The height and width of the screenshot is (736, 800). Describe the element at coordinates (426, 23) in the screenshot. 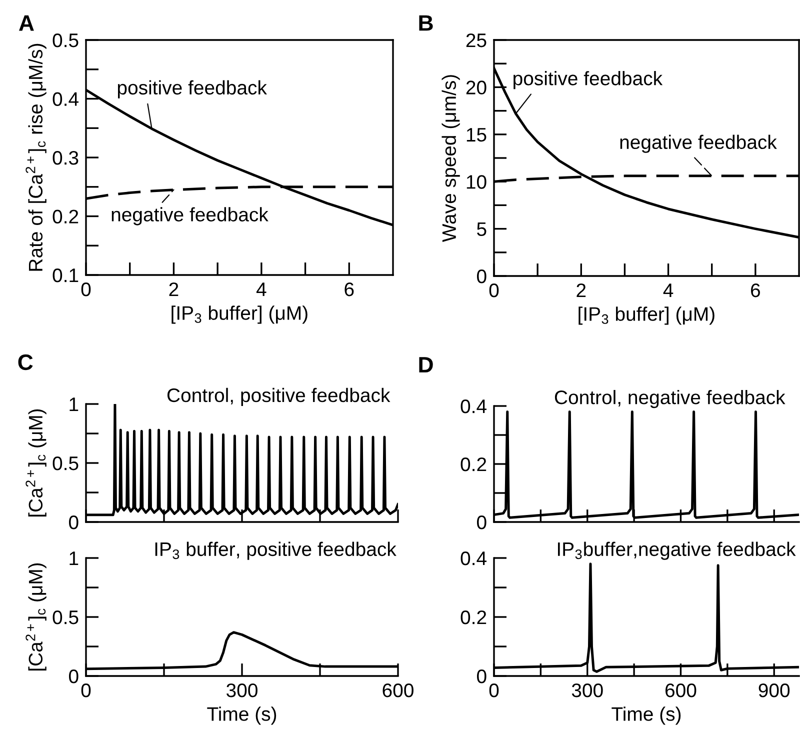

I see `chart-title: B` at that location.